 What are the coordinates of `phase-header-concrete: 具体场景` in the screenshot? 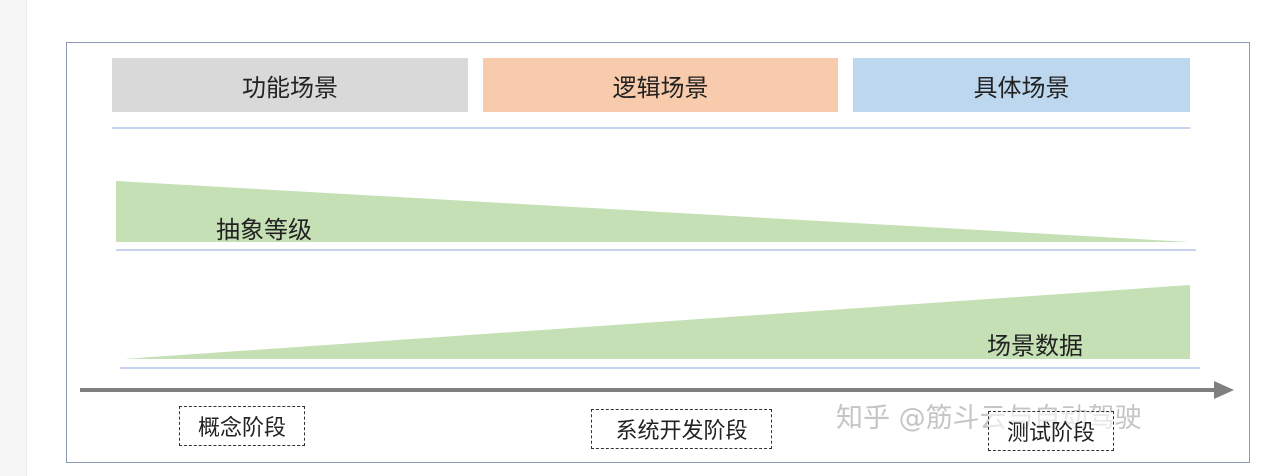 It's located at (1021, 85).